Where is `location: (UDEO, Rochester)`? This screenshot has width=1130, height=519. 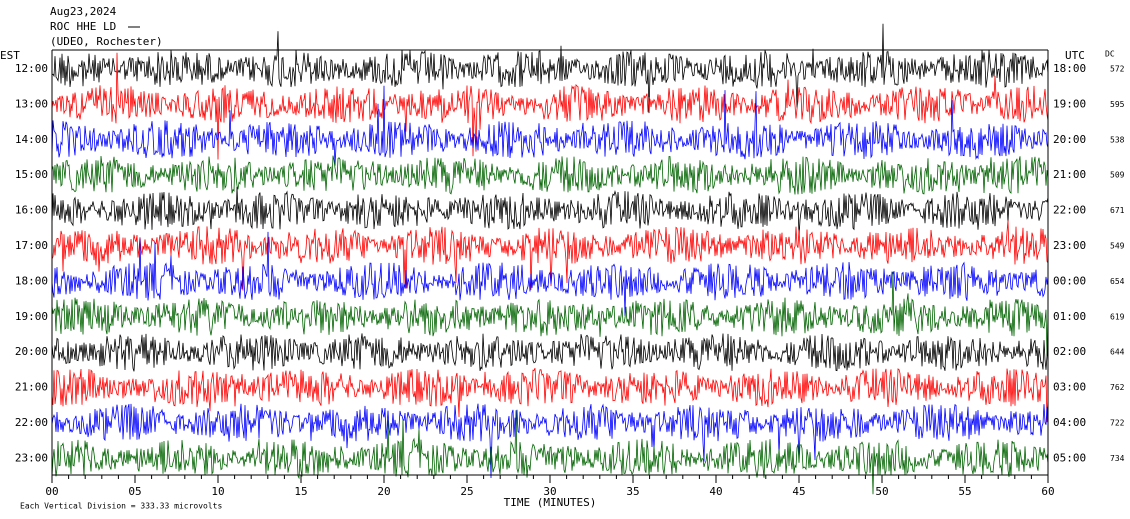
location: (UDEO, Rochester) is located at coordinates (106, 41).